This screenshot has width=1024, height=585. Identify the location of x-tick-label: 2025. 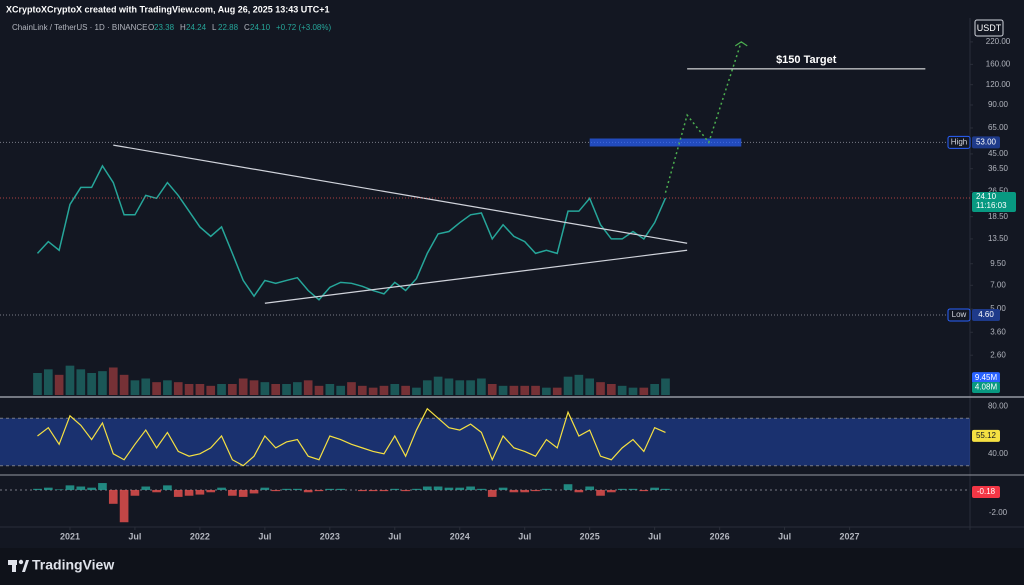
(590, 536).